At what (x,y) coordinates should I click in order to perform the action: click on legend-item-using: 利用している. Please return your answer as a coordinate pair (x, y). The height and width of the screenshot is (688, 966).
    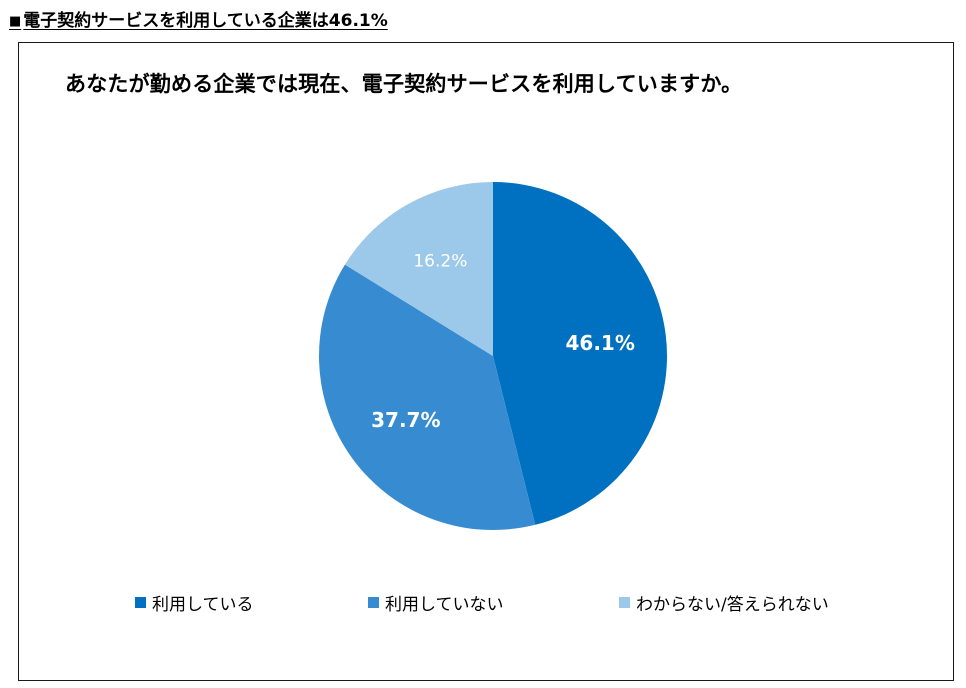
    Looking at the image, I should click on (194, 602).